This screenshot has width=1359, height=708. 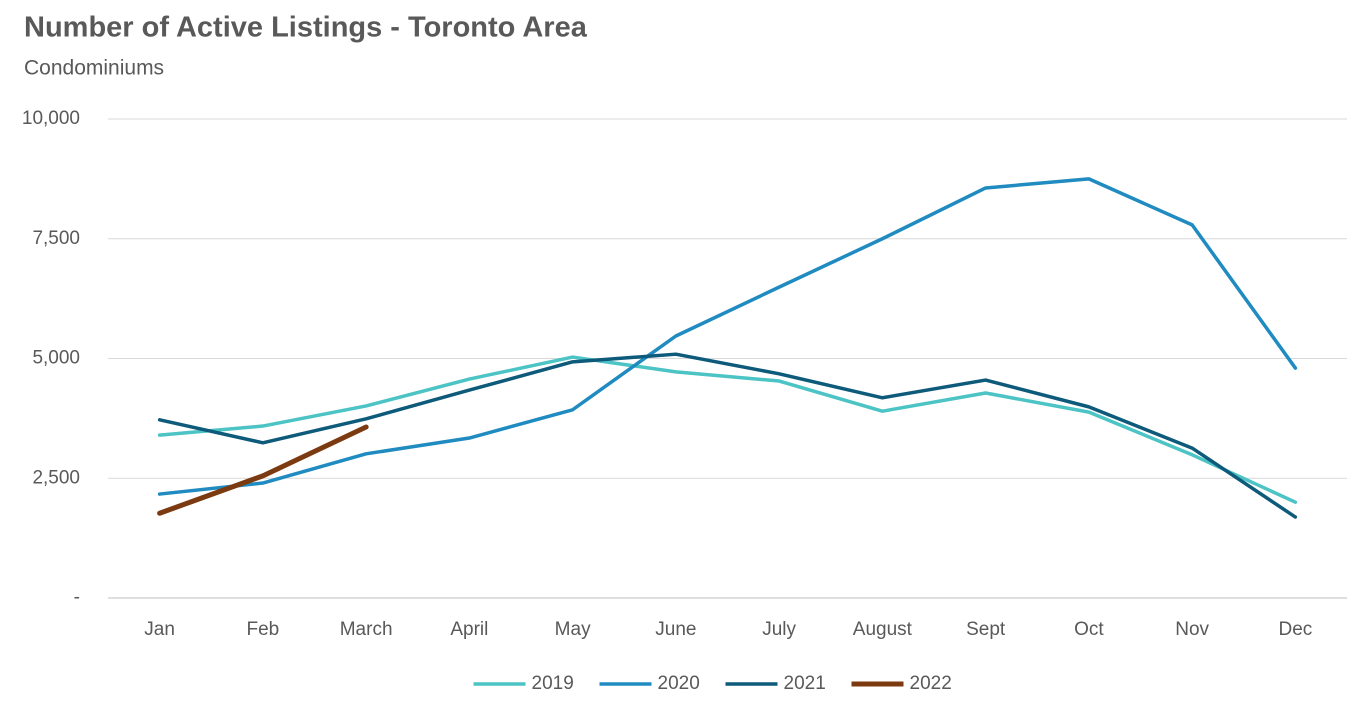 What do you see at coordinates (679, 683) in the screenshot?
I see `legend-label: 2020` at bounding box center [679, 683].